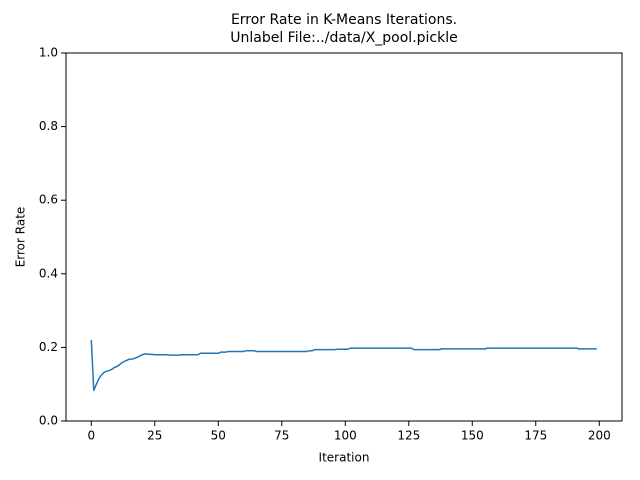  Describe the element at coordinates (343, 366) in the screenshot. I see `data-line` at that location.